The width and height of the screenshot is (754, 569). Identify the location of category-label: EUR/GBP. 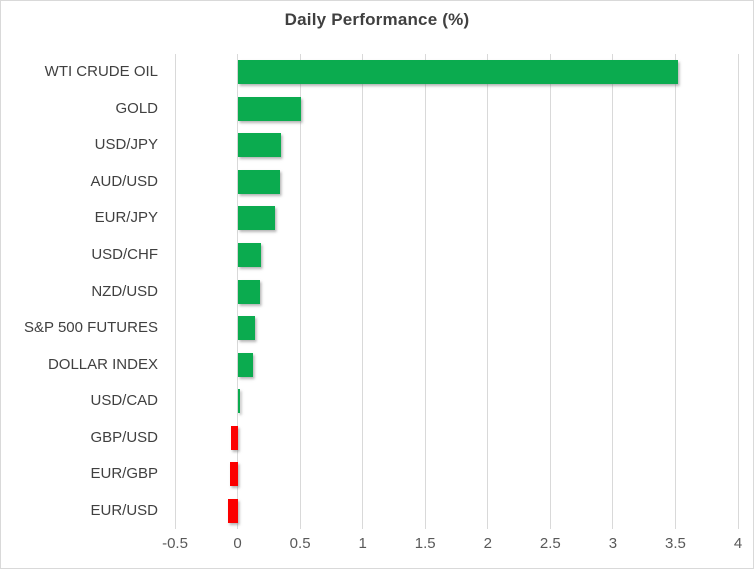
(124, 474).